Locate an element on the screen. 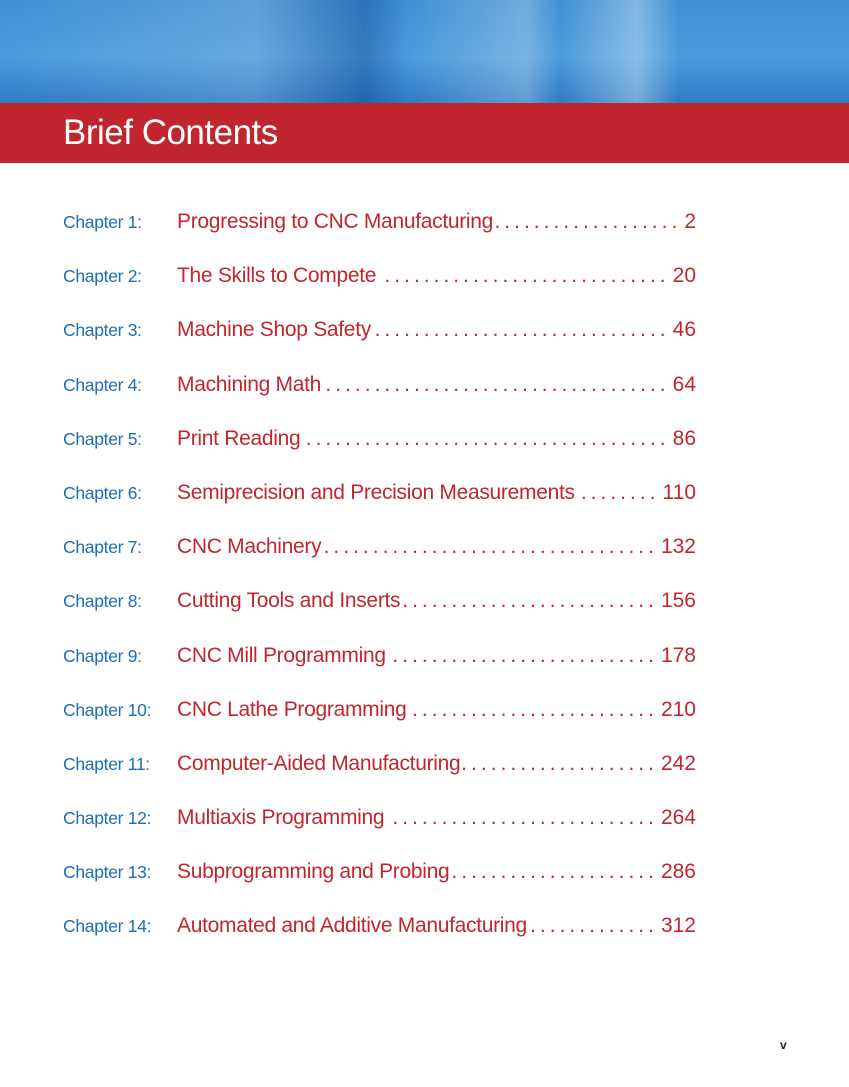 Image resolution: width=849 pixels, height=1087 pixels. chapter-label: Chapter 4: is located at coordinates (102, 384).